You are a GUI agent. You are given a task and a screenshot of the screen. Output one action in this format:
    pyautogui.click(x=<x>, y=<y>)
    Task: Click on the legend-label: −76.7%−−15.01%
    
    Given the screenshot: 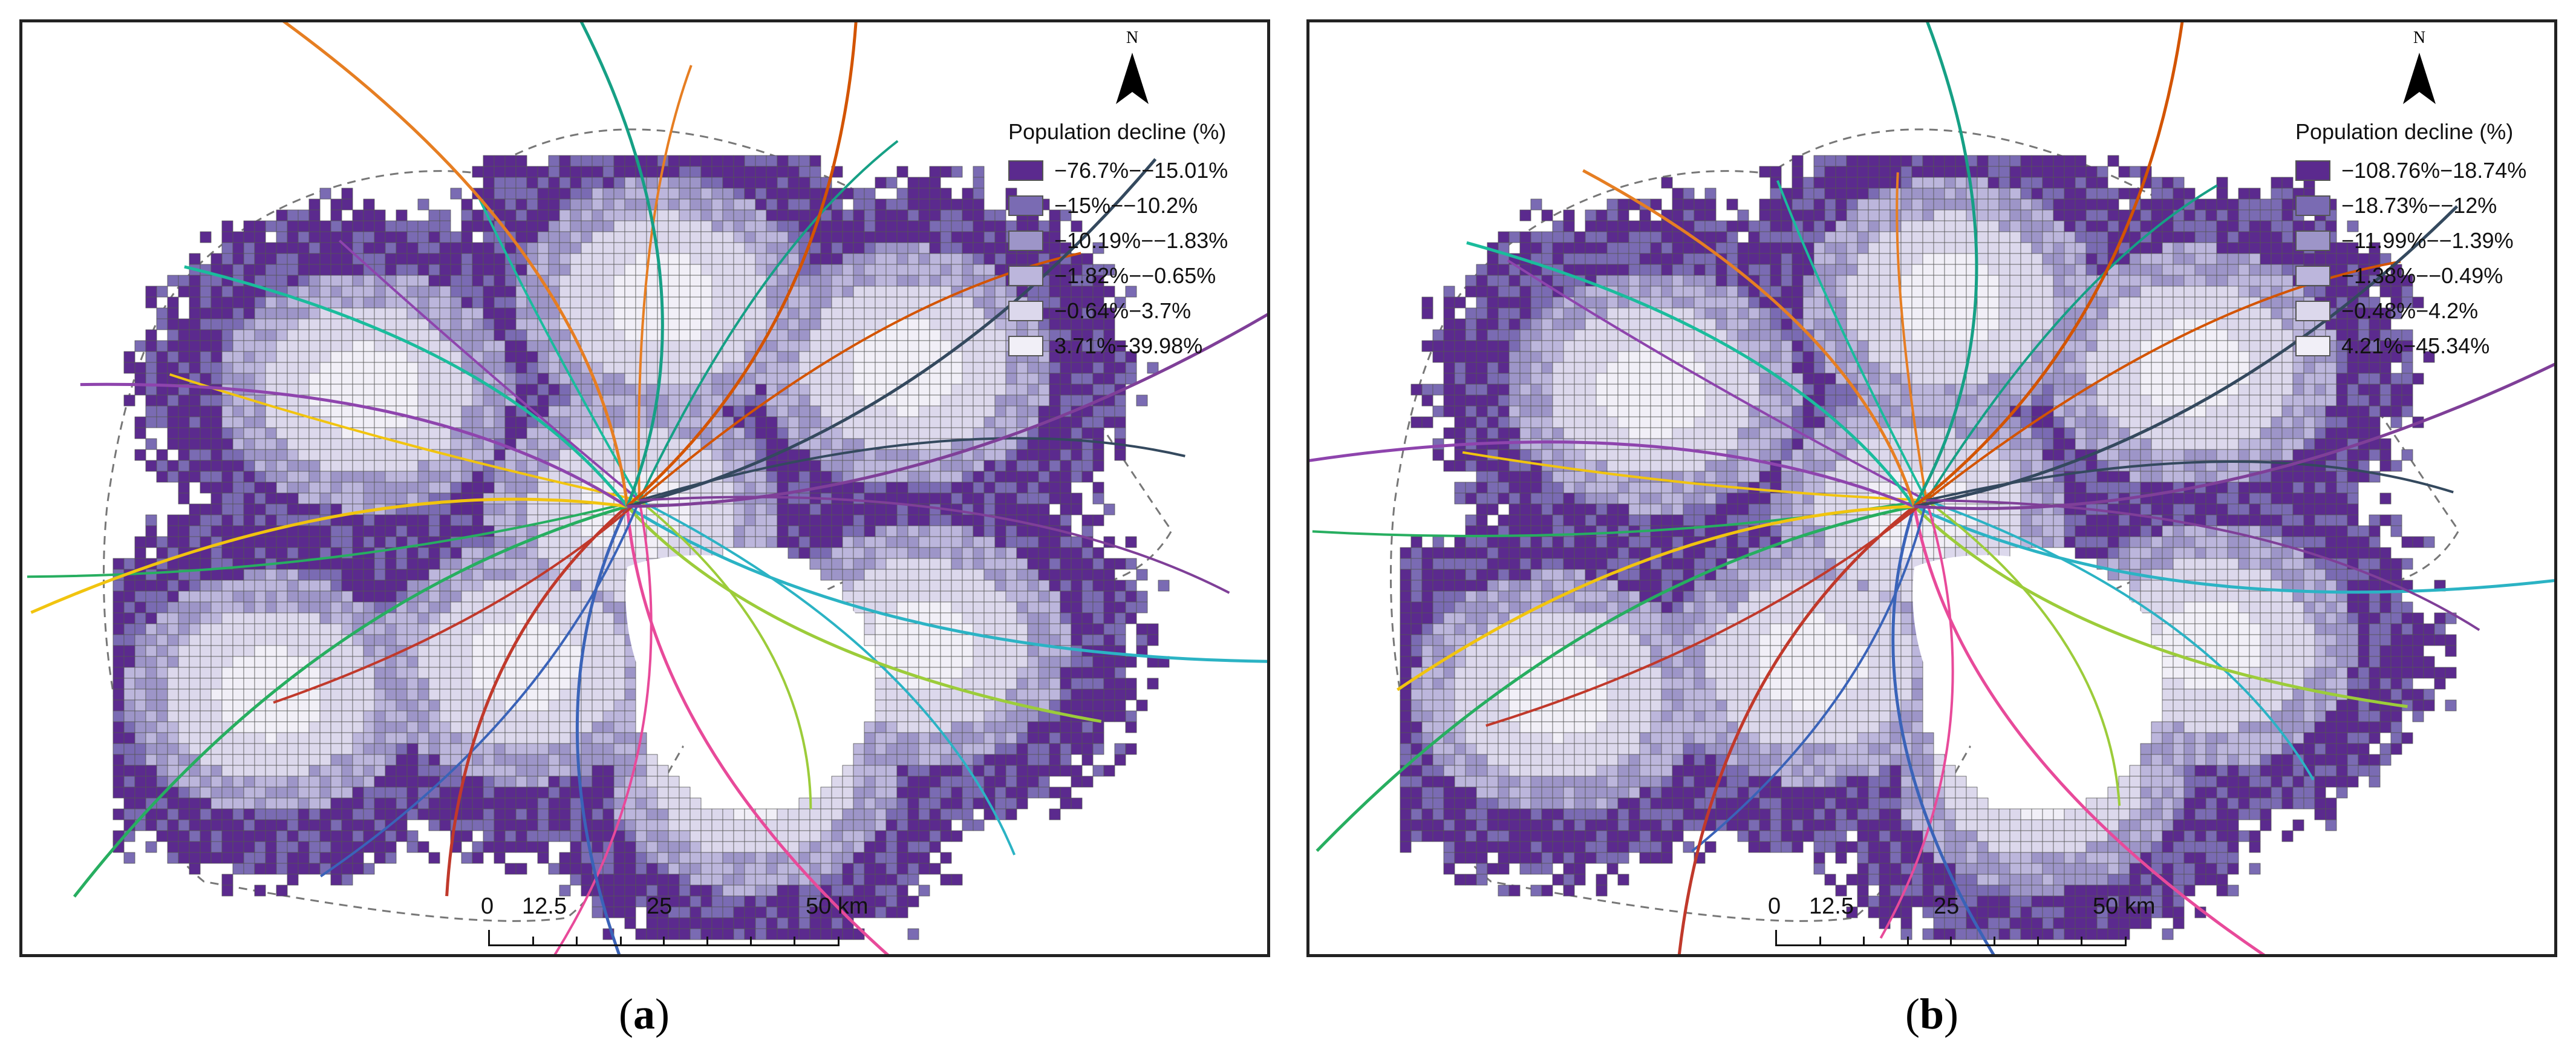 What is the action you would take?
    pyautogui.click(x=1141, y=170)
    